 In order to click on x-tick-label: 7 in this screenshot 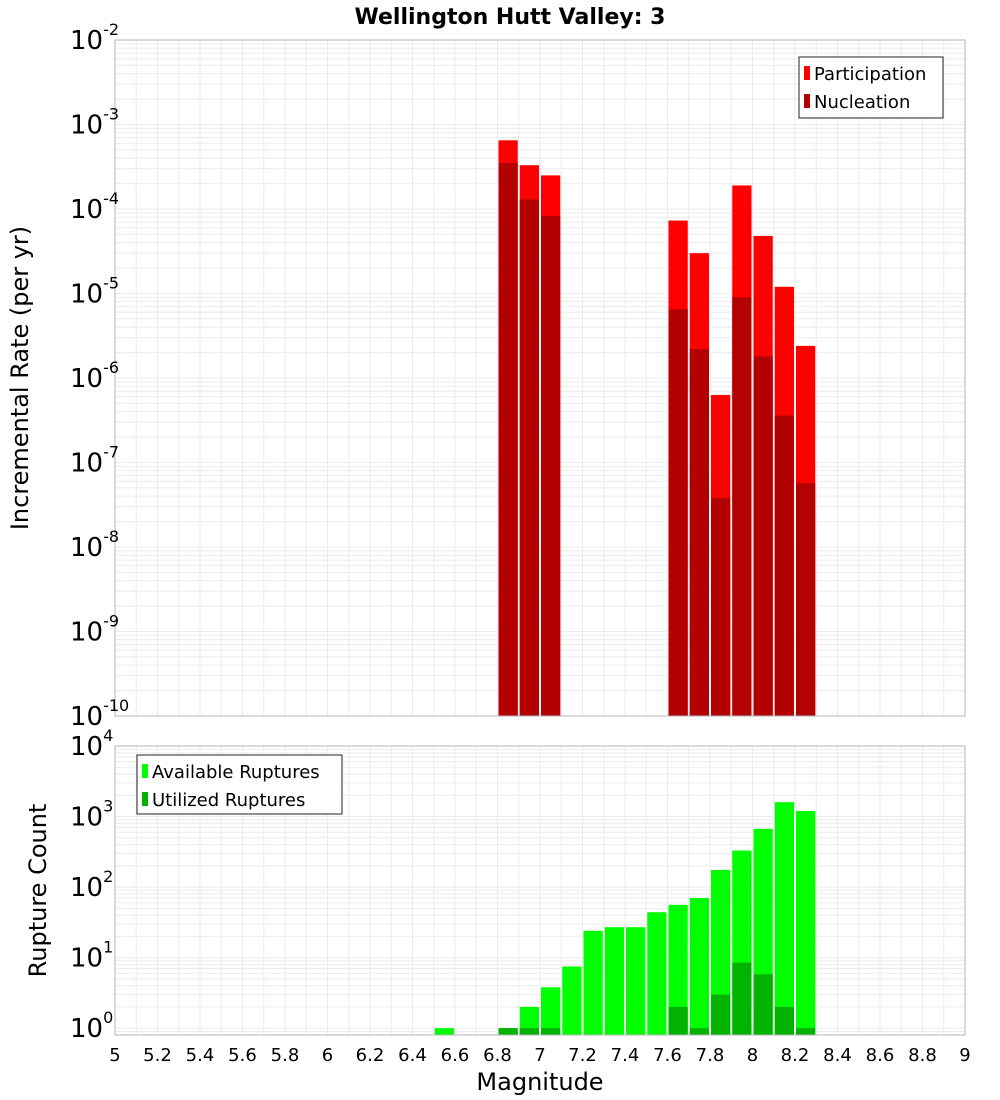, I will do `click(539, 1055)`.